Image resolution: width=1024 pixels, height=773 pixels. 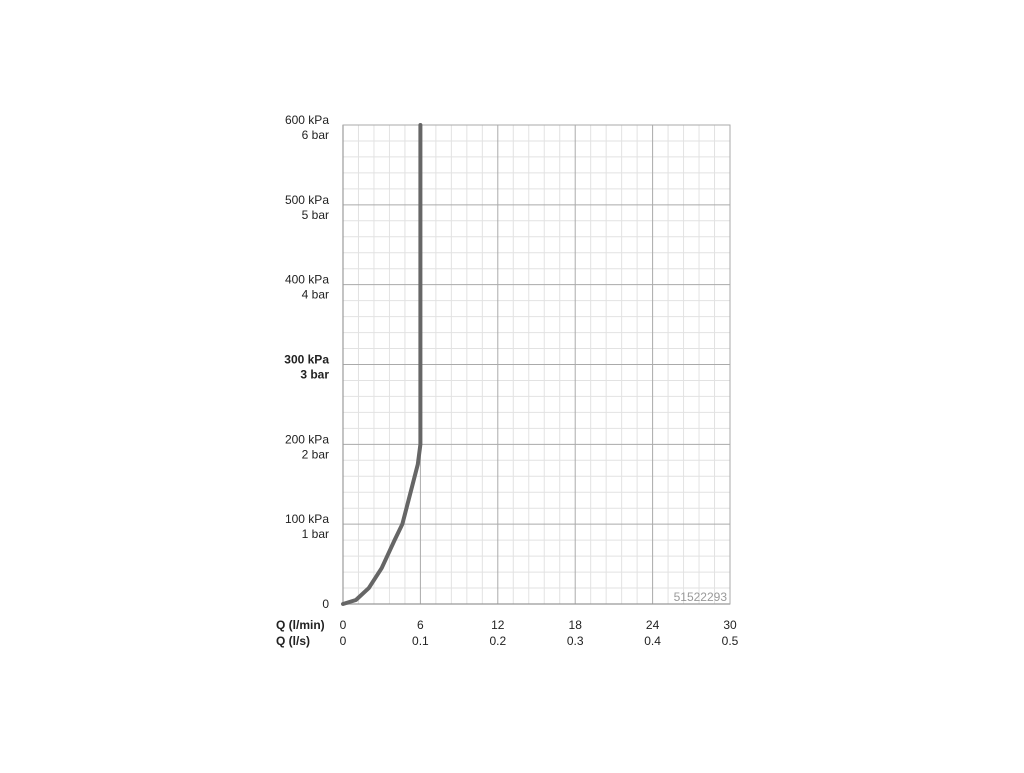 What do you see at coordinates (315, 454) in the screenshot?
I see `y-tick-sublabel: 2 bar` at bounding box center [315, 454].